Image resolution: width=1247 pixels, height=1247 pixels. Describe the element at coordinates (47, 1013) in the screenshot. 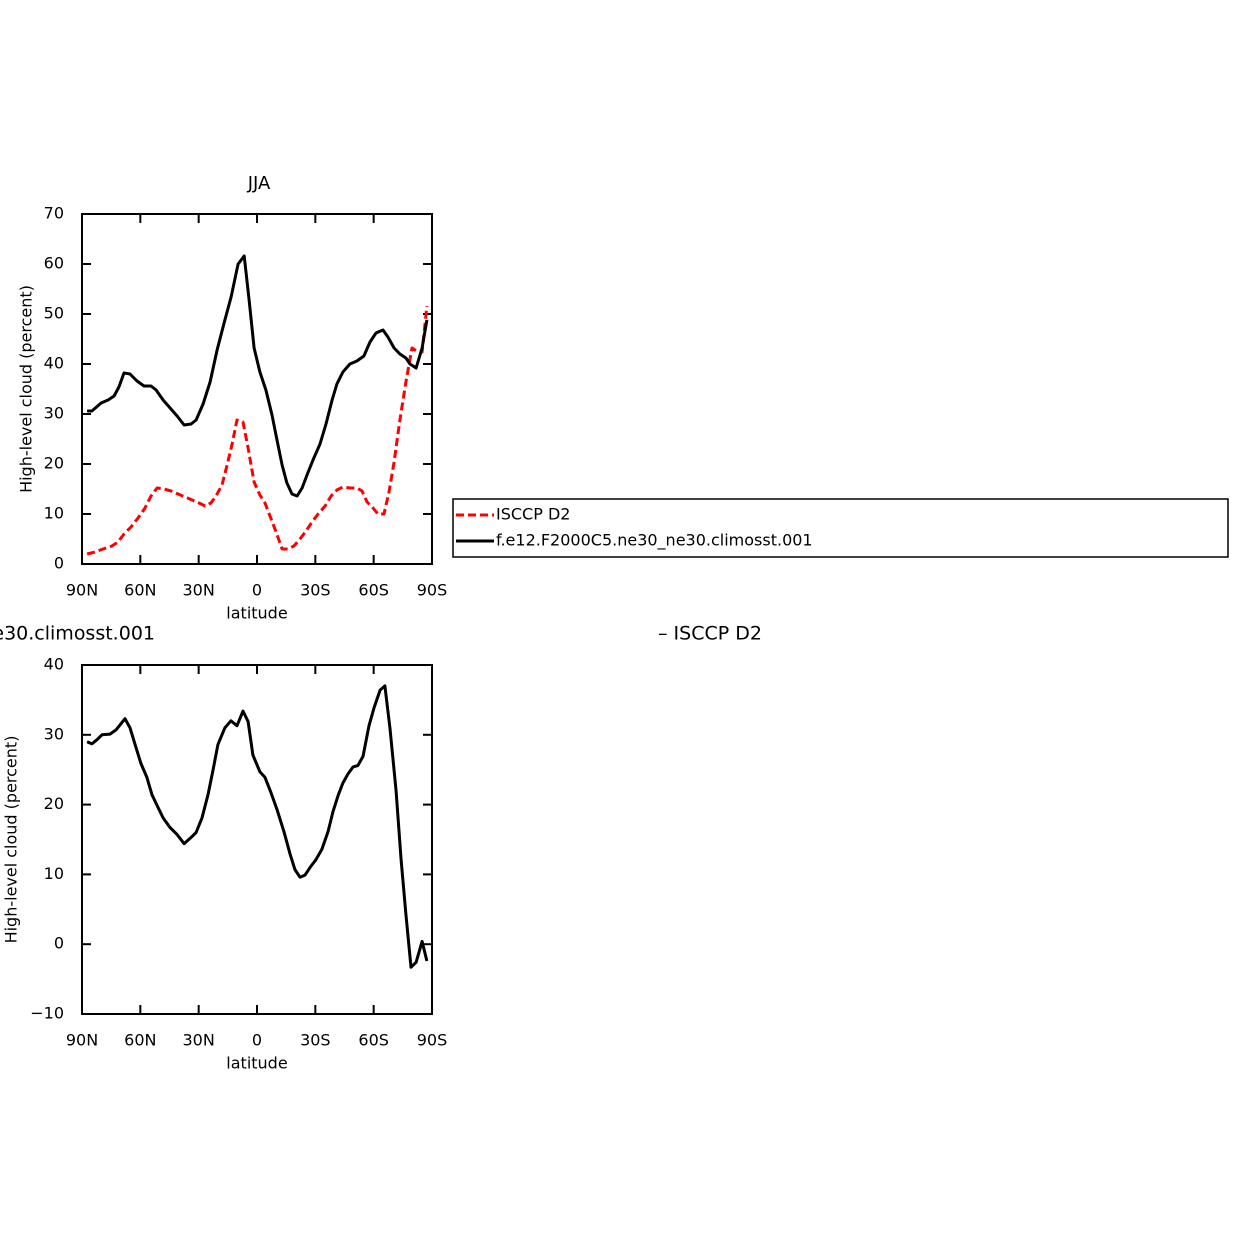

I see `y-tick-label: −10` at that location.